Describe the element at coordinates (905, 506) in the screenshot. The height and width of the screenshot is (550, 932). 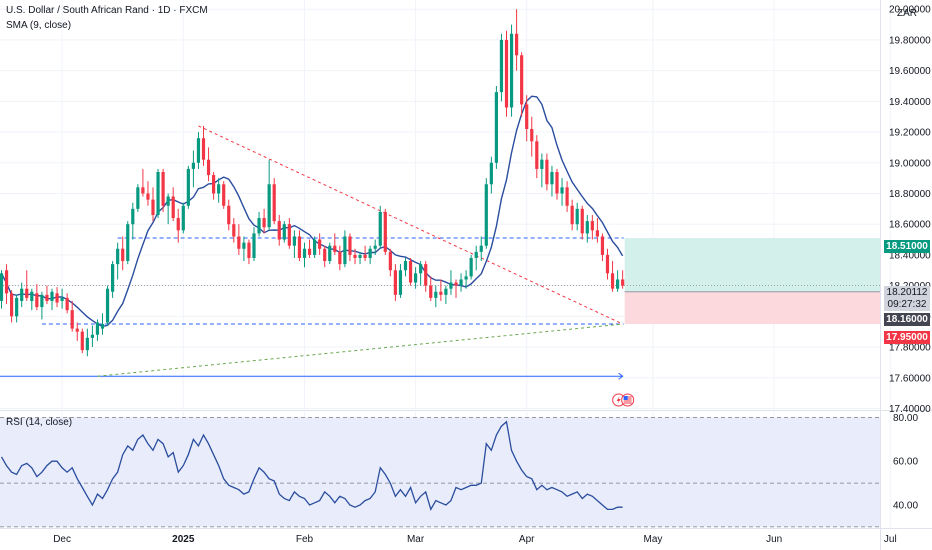
I see `rsi-tick-label: 40.00` at that location.